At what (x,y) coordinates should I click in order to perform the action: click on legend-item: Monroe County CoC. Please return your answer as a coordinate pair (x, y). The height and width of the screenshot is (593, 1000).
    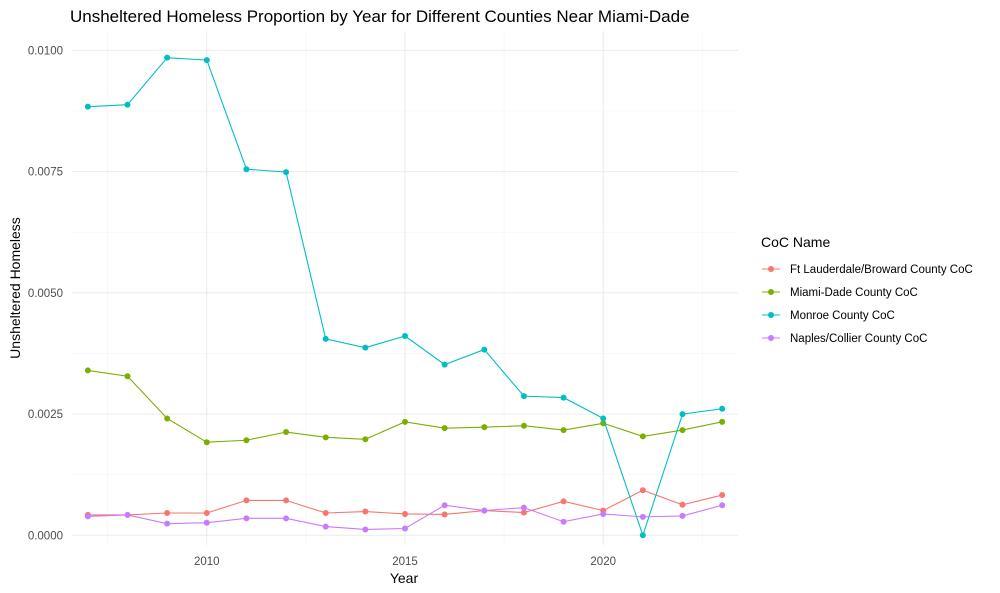
    Looking at the image, I should click on (828, 316).